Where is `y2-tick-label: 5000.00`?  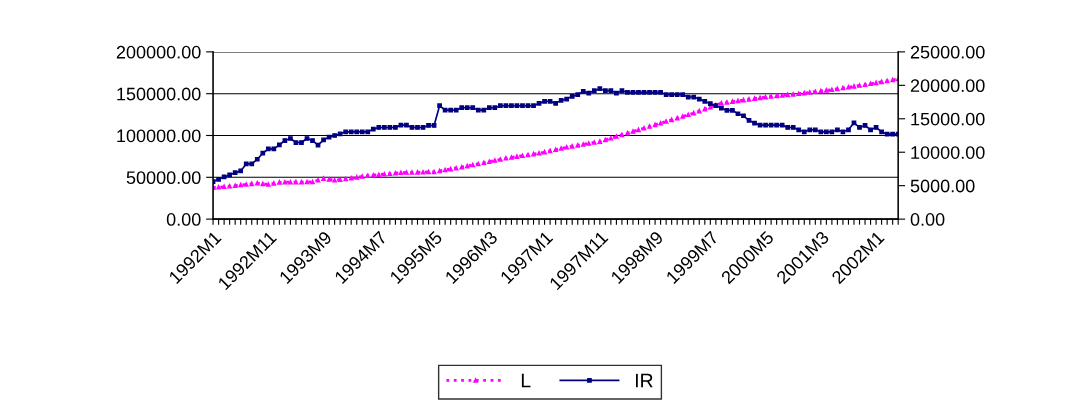
y2-tick-label: 5000.00 is located at coordinates (942, 186).